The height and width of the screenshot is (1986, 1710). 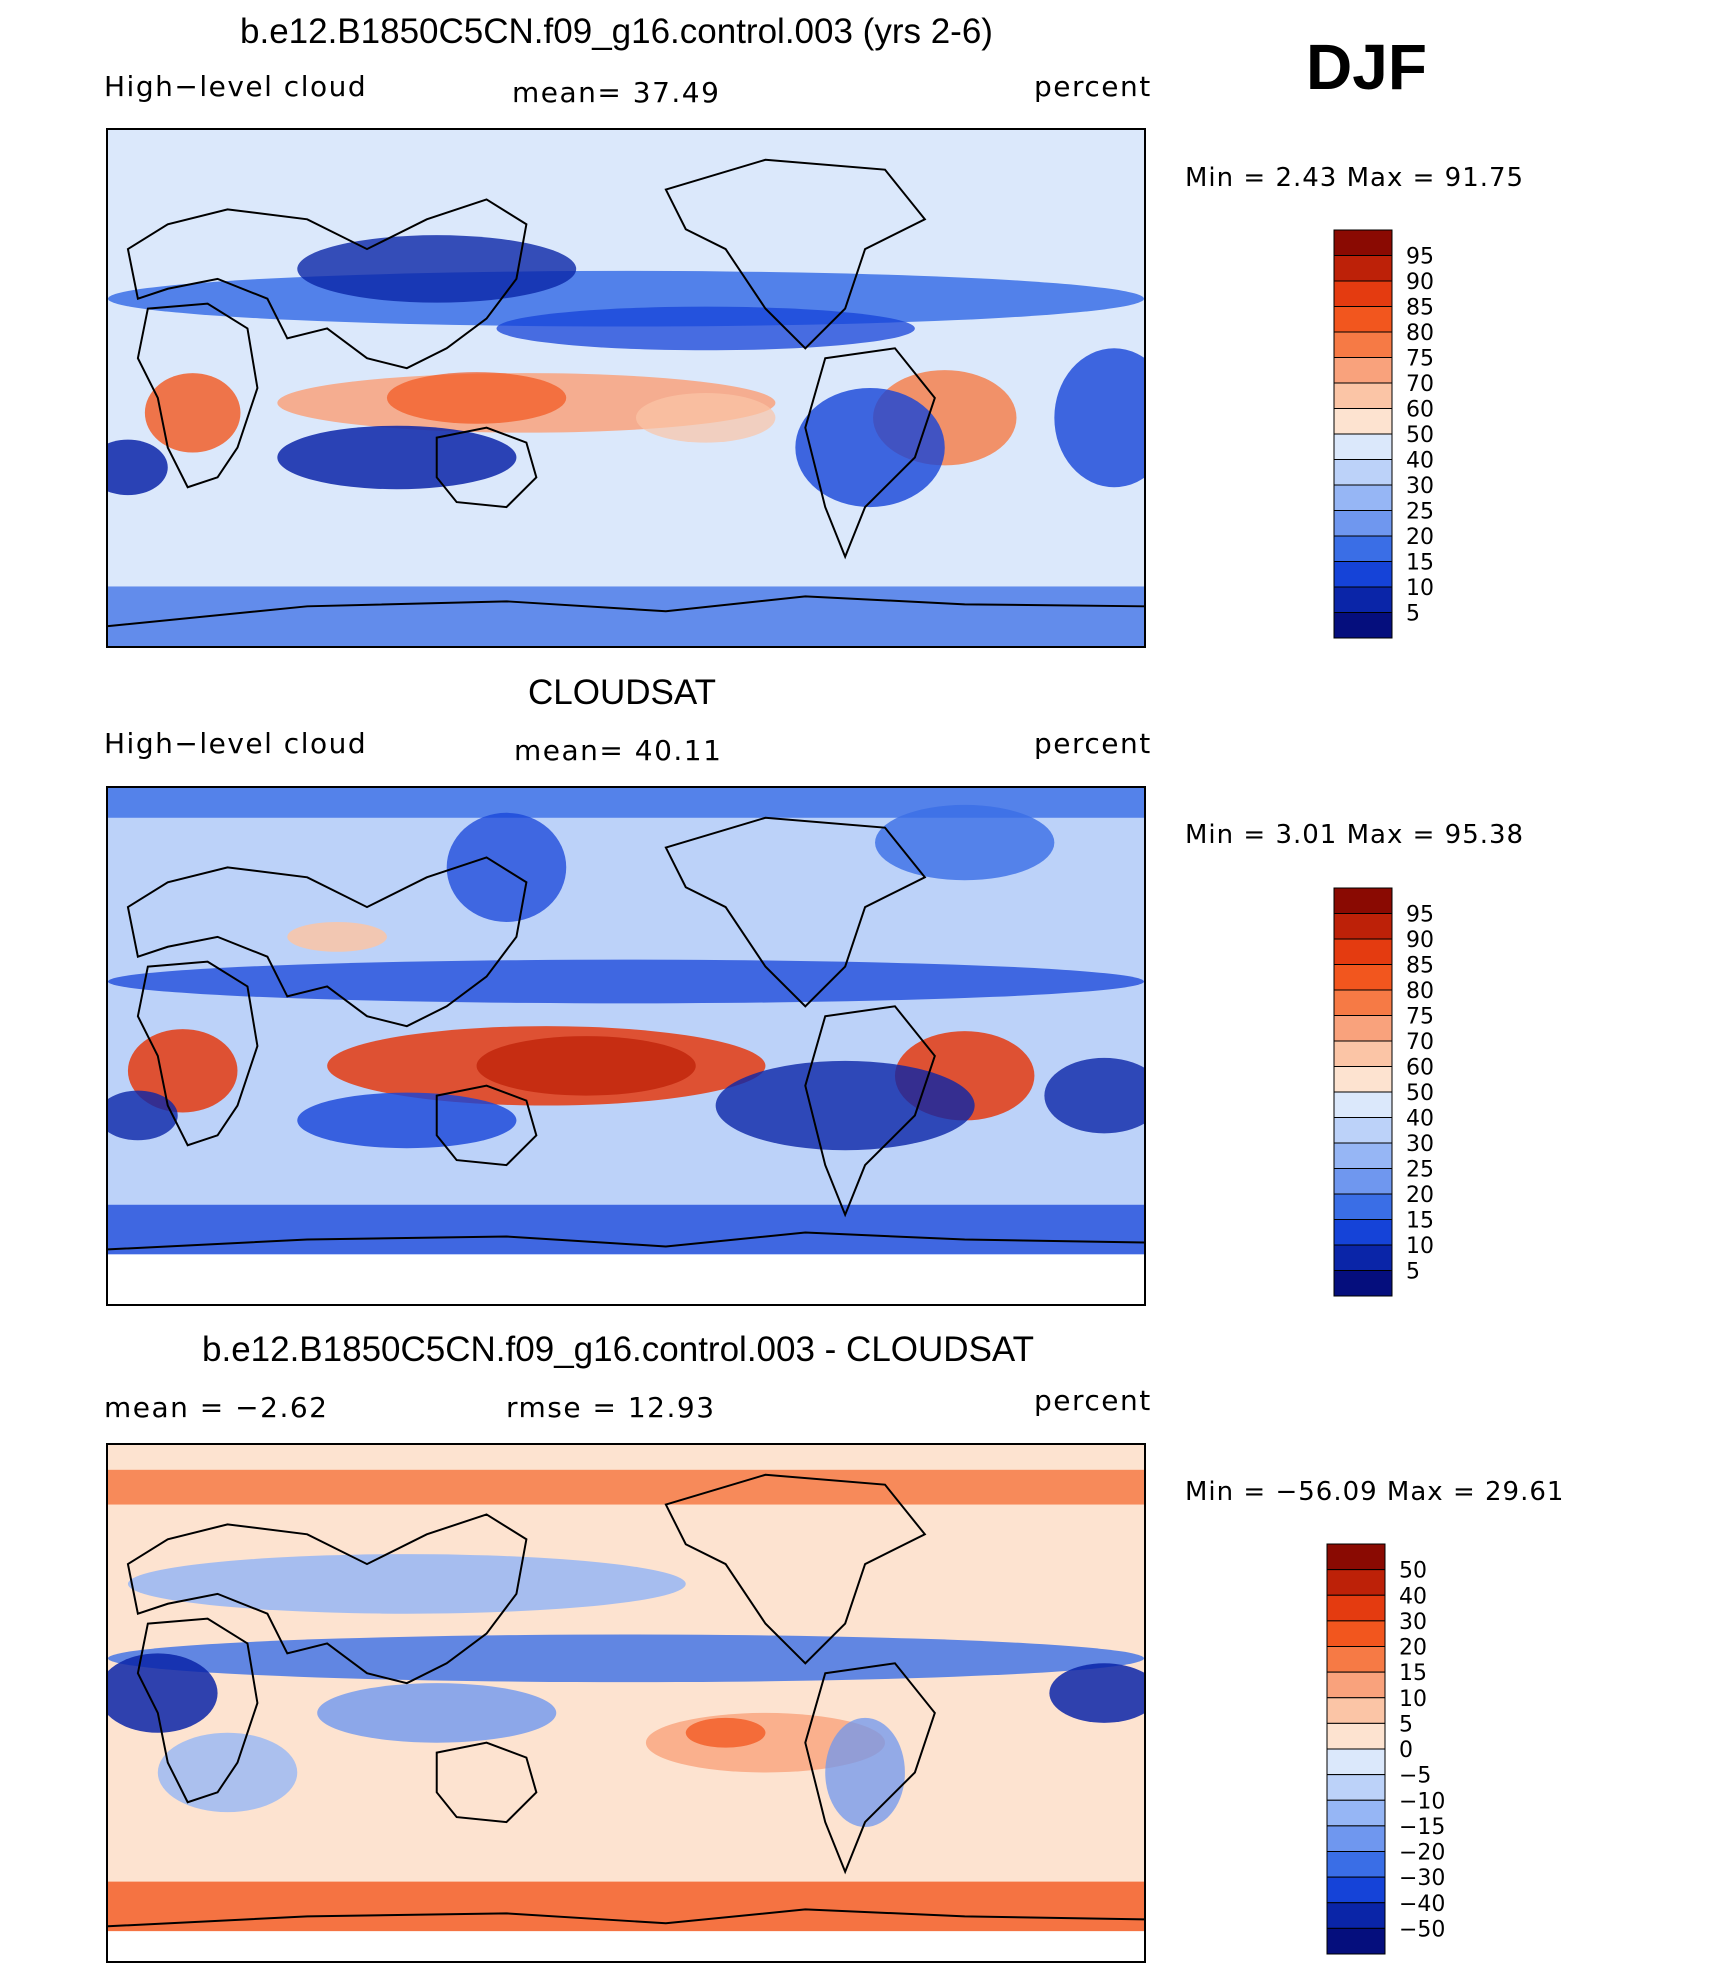 I want to click on panel3-units-label: percent, so click(x=1093, y=1400).